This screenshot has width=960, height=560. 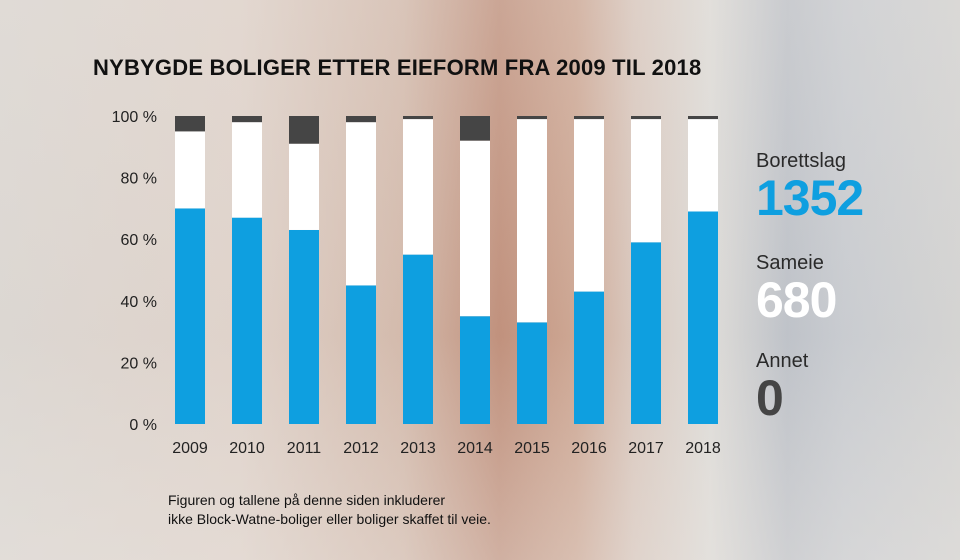 What do you see at coordinates (304, 186) in the screenshot?
I see `bar-sameie-2011` at bounding box center [304, 186].